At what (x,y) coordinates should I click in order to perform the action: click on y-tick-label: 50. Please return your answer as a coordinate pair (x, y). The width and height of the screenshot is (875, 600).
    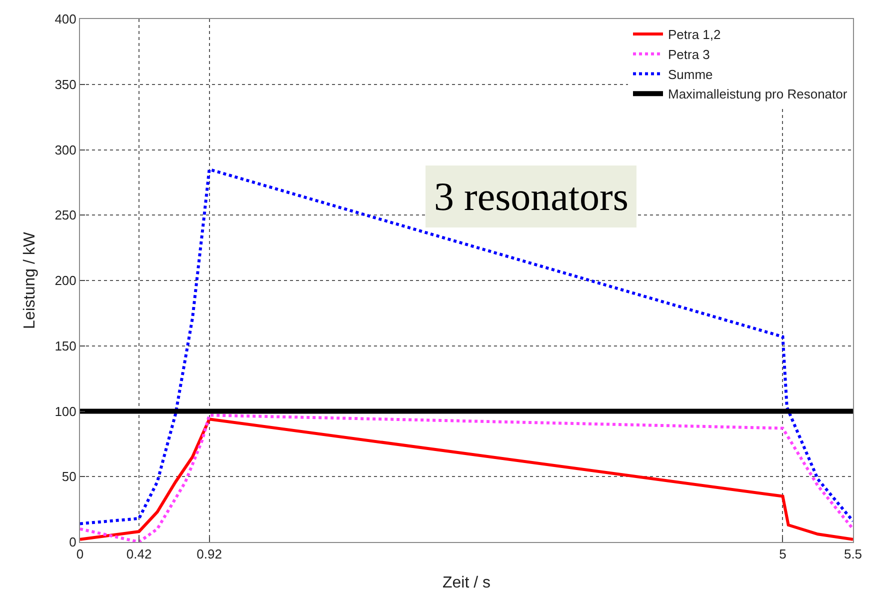
    Looking at the image, I should click on (69, 476).